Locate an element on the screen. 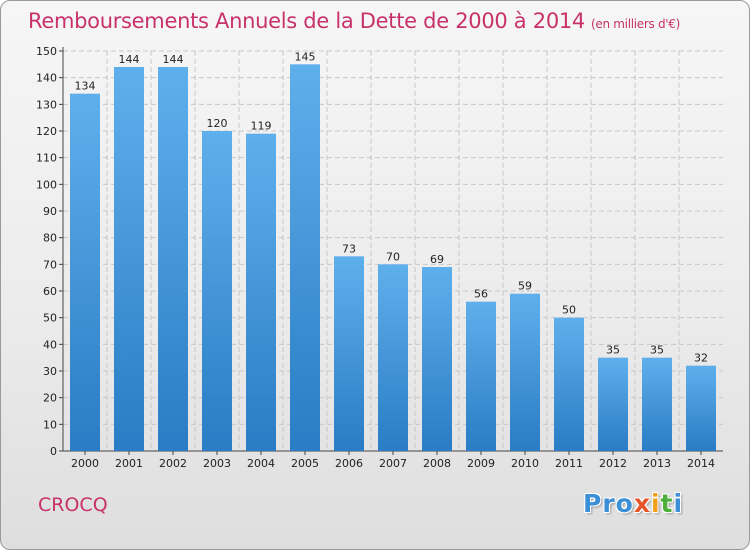 Image resolution: width=750 pixels, height=550 pixels. value-label-2001: 144 is located at coordinates (129, 59).